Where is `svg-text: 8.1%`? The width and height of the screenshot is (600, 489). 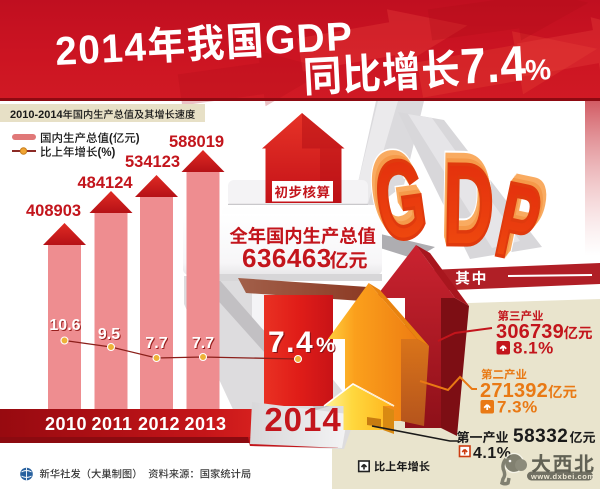 svg-text: 8.1% is located at coordinates (533, 348).